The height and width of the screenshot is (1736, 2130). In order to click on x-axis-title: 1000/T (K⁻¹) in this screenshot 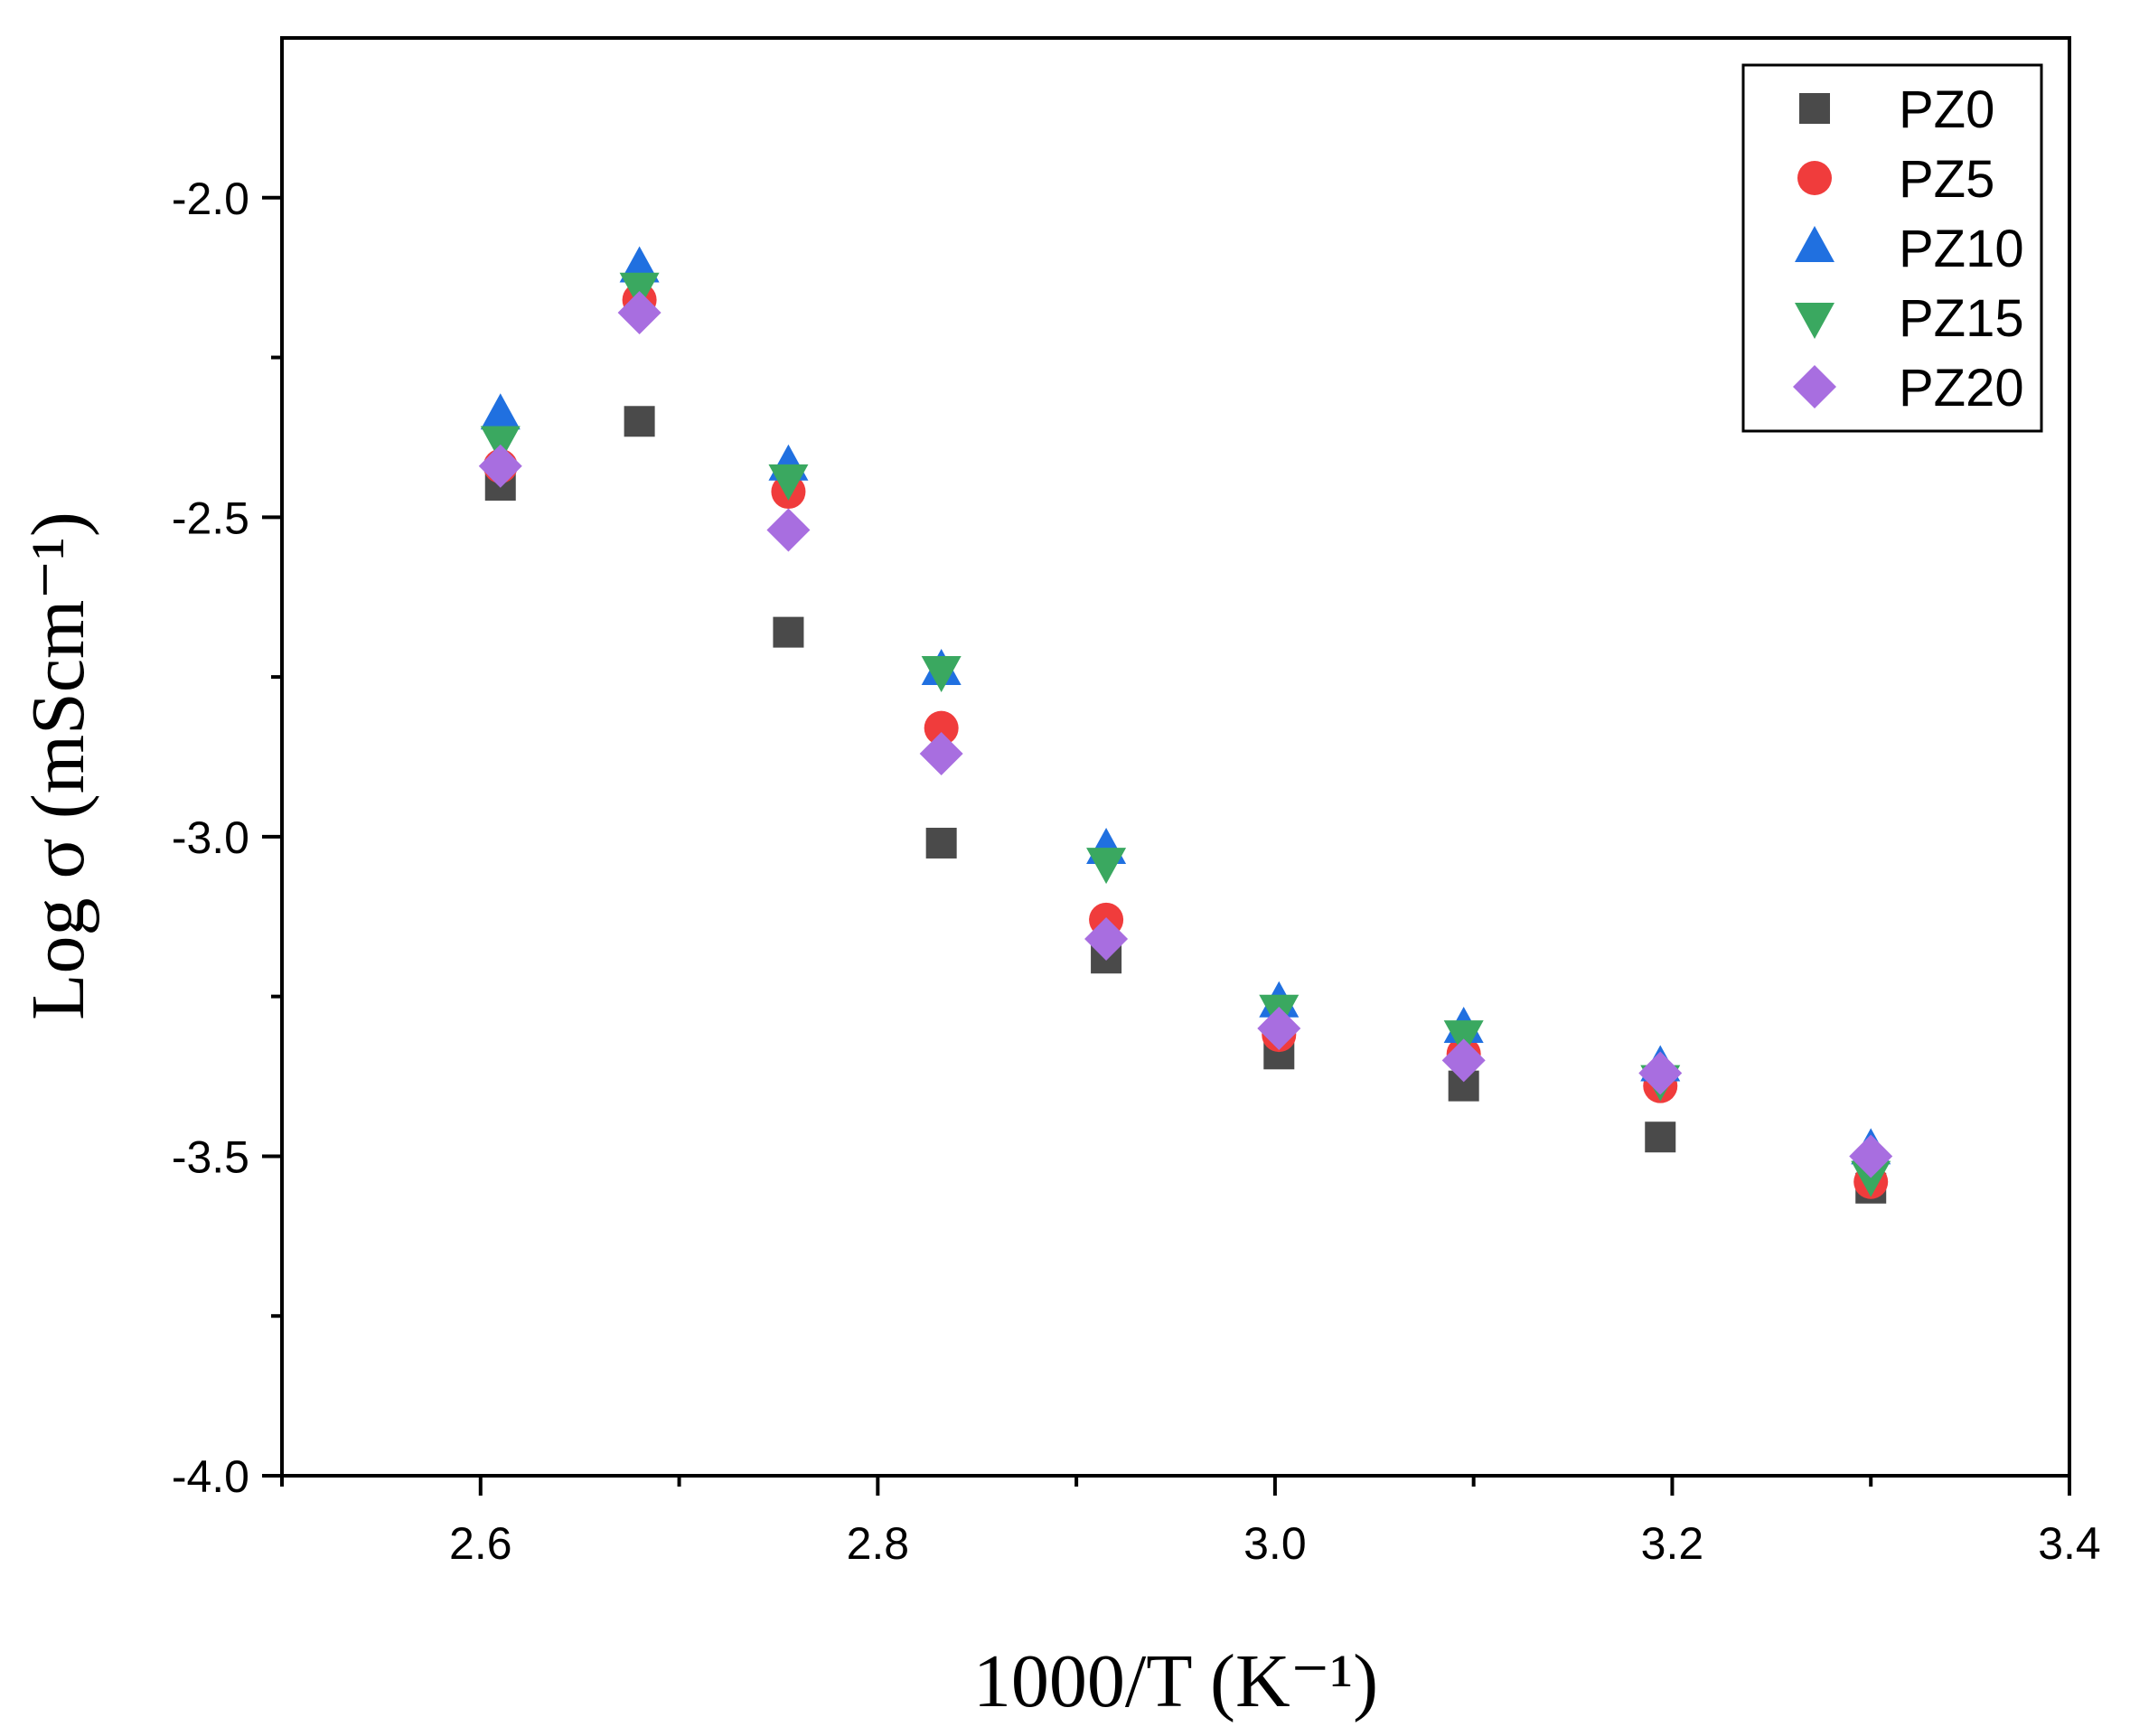, I will do `click(1175, 1681)`.